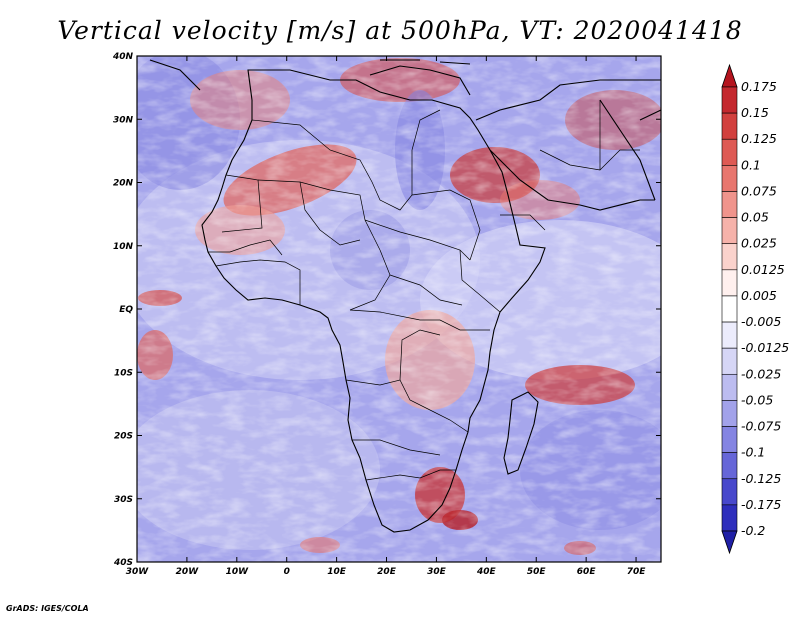 The height and width of the screenshot is (618, 800). What do you see at coordinates (637, 572) in the screenshot?
I see `lon-tick-label: 70E` at bounding box center [637, 572].